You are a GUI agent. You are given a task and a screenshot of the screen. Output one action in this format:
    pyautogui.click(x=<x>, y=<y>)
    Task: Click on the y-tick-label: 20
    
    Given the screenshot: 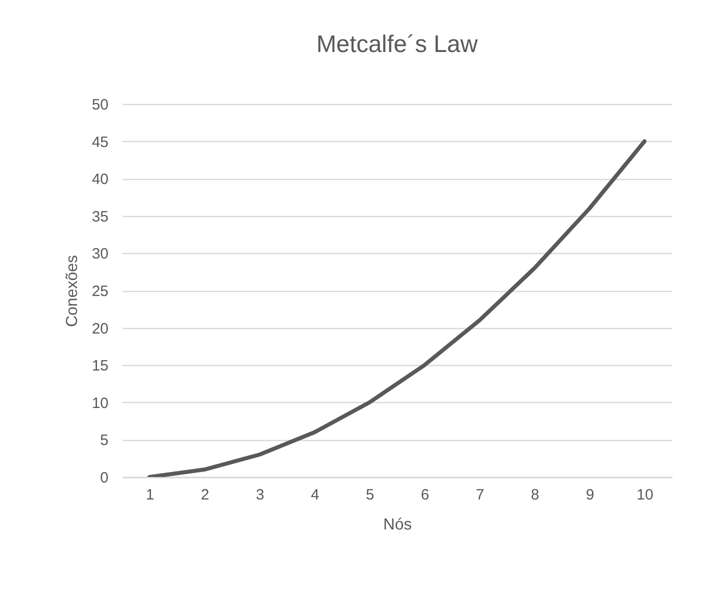 What is the action you would take?
    pyautogui.click(x=100, y=329)
    